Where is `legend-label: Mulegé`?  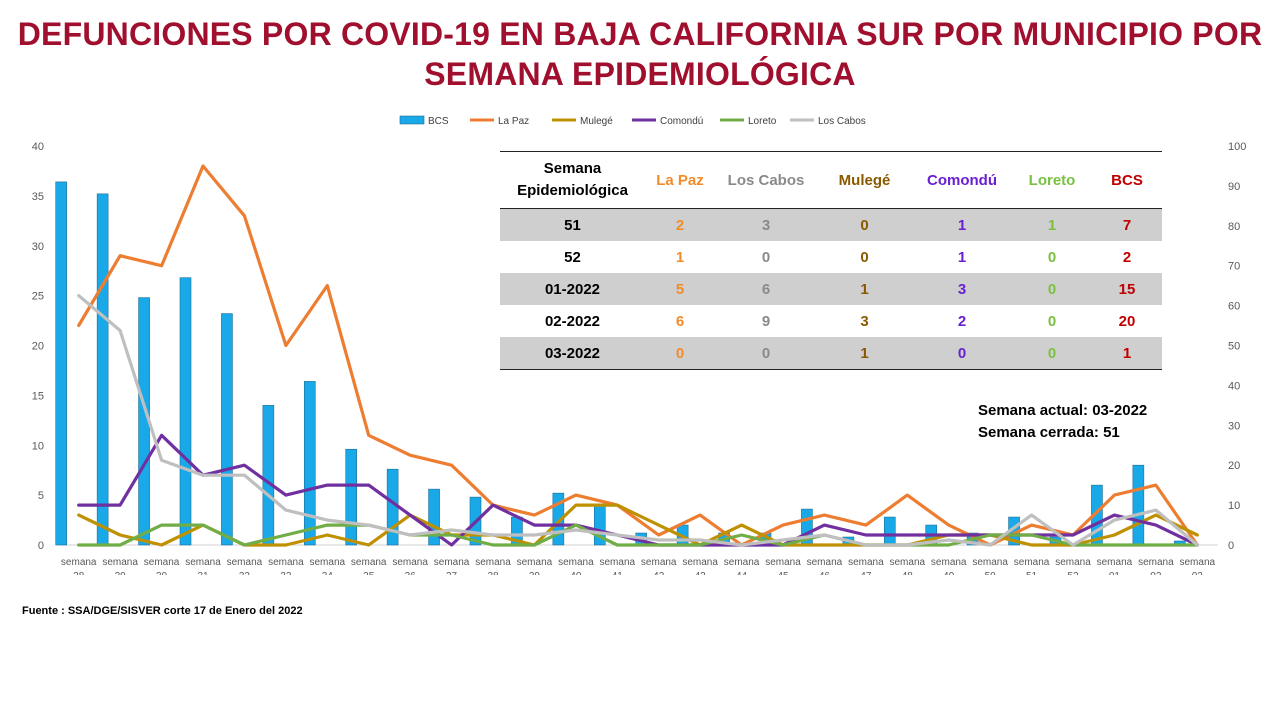
legend-label: Mulegé is located at coordinates (596, 121).